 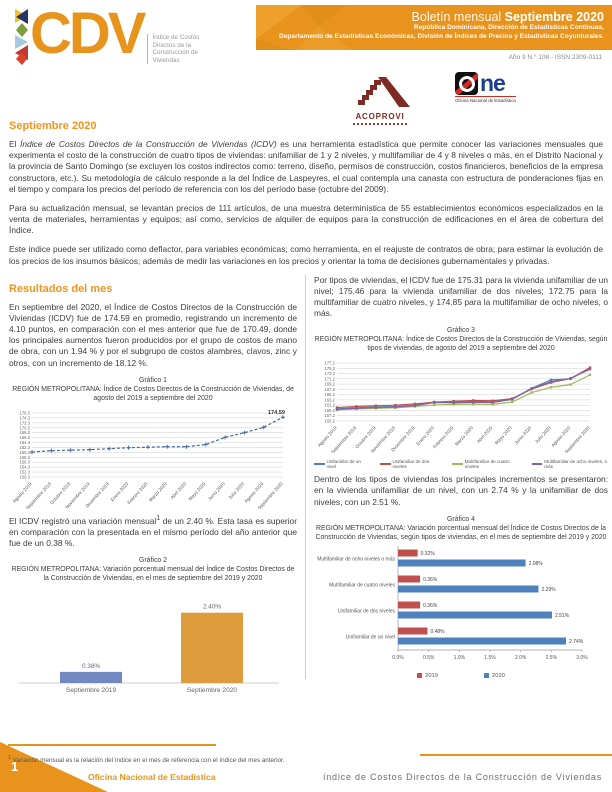 I want to click on svg-text: 0.48%, so click(x=437, y=632).